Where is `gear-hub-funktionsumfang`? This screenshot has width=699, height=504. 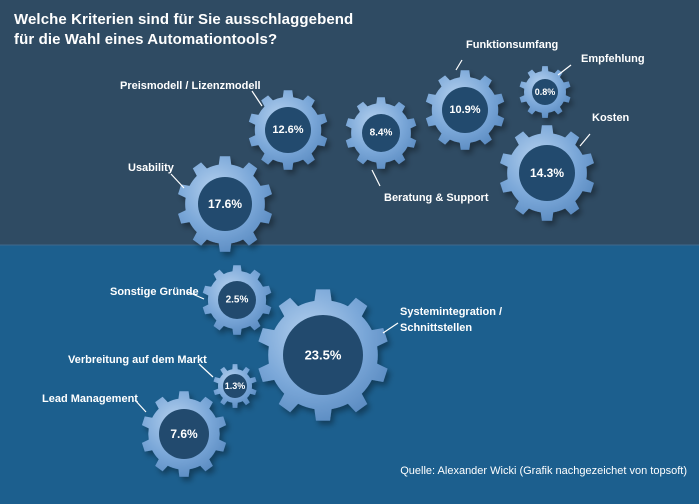
gear-hub-funktionsumfang is located at coordinates (465, 110).